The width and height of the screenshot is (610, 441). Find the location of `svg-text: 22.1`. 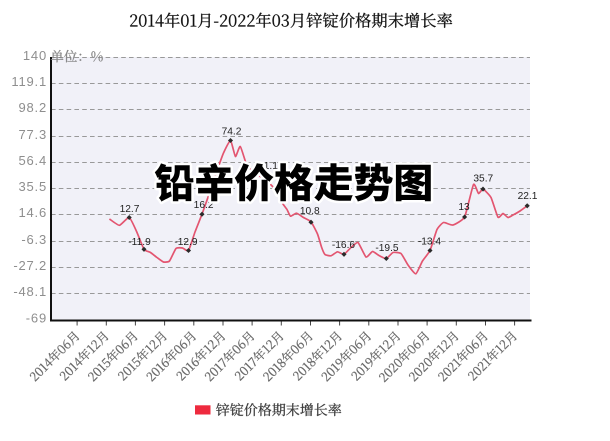

svg-text: 22.1 is located at coordinates (528, 196).